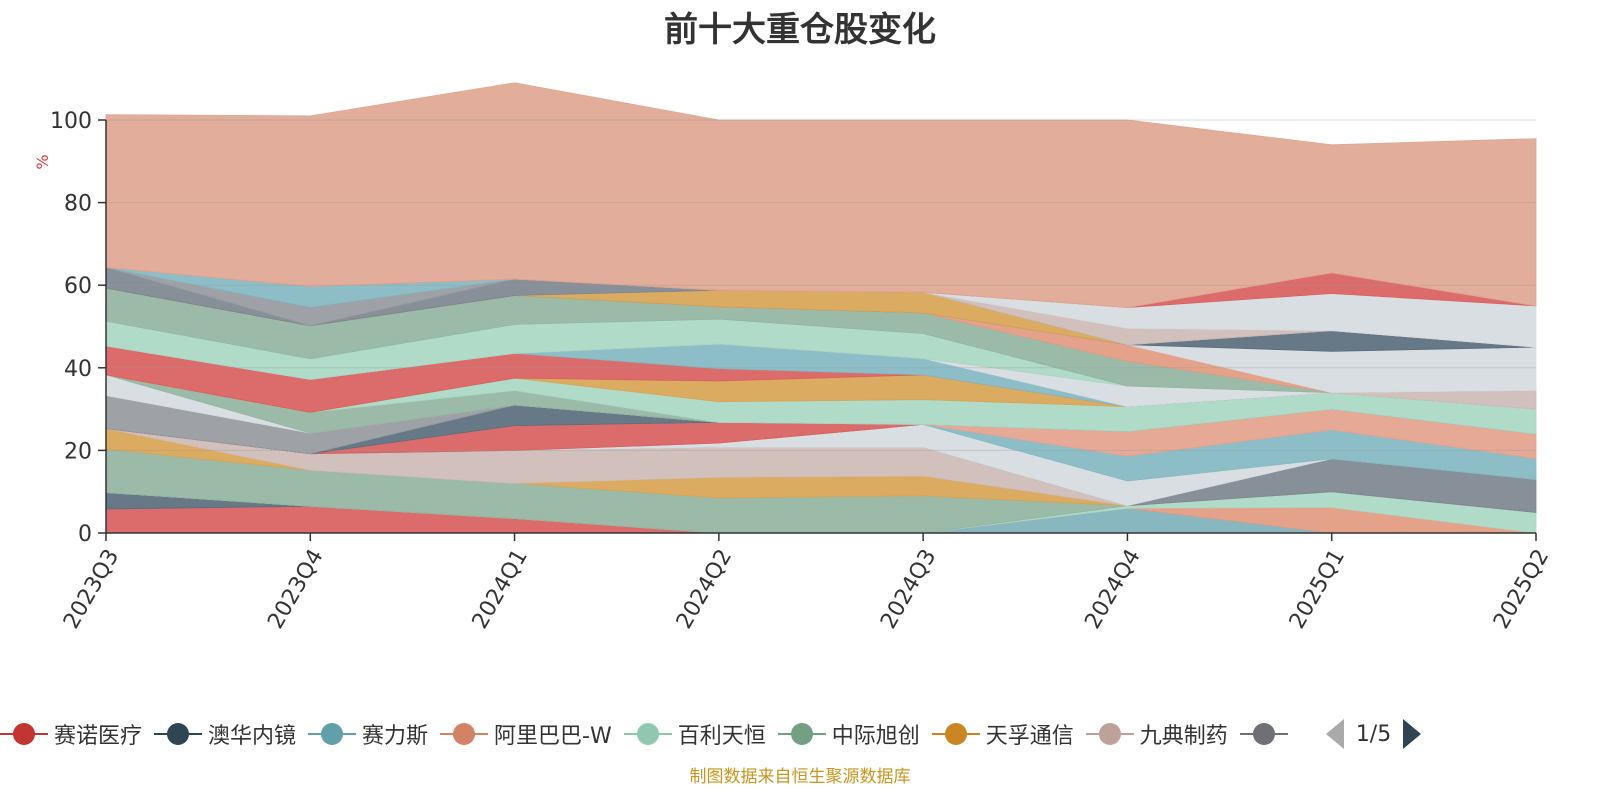 This screenshot has height=800, width=1600. I want to click on legend-next-page-icon, so click(1412, 734).